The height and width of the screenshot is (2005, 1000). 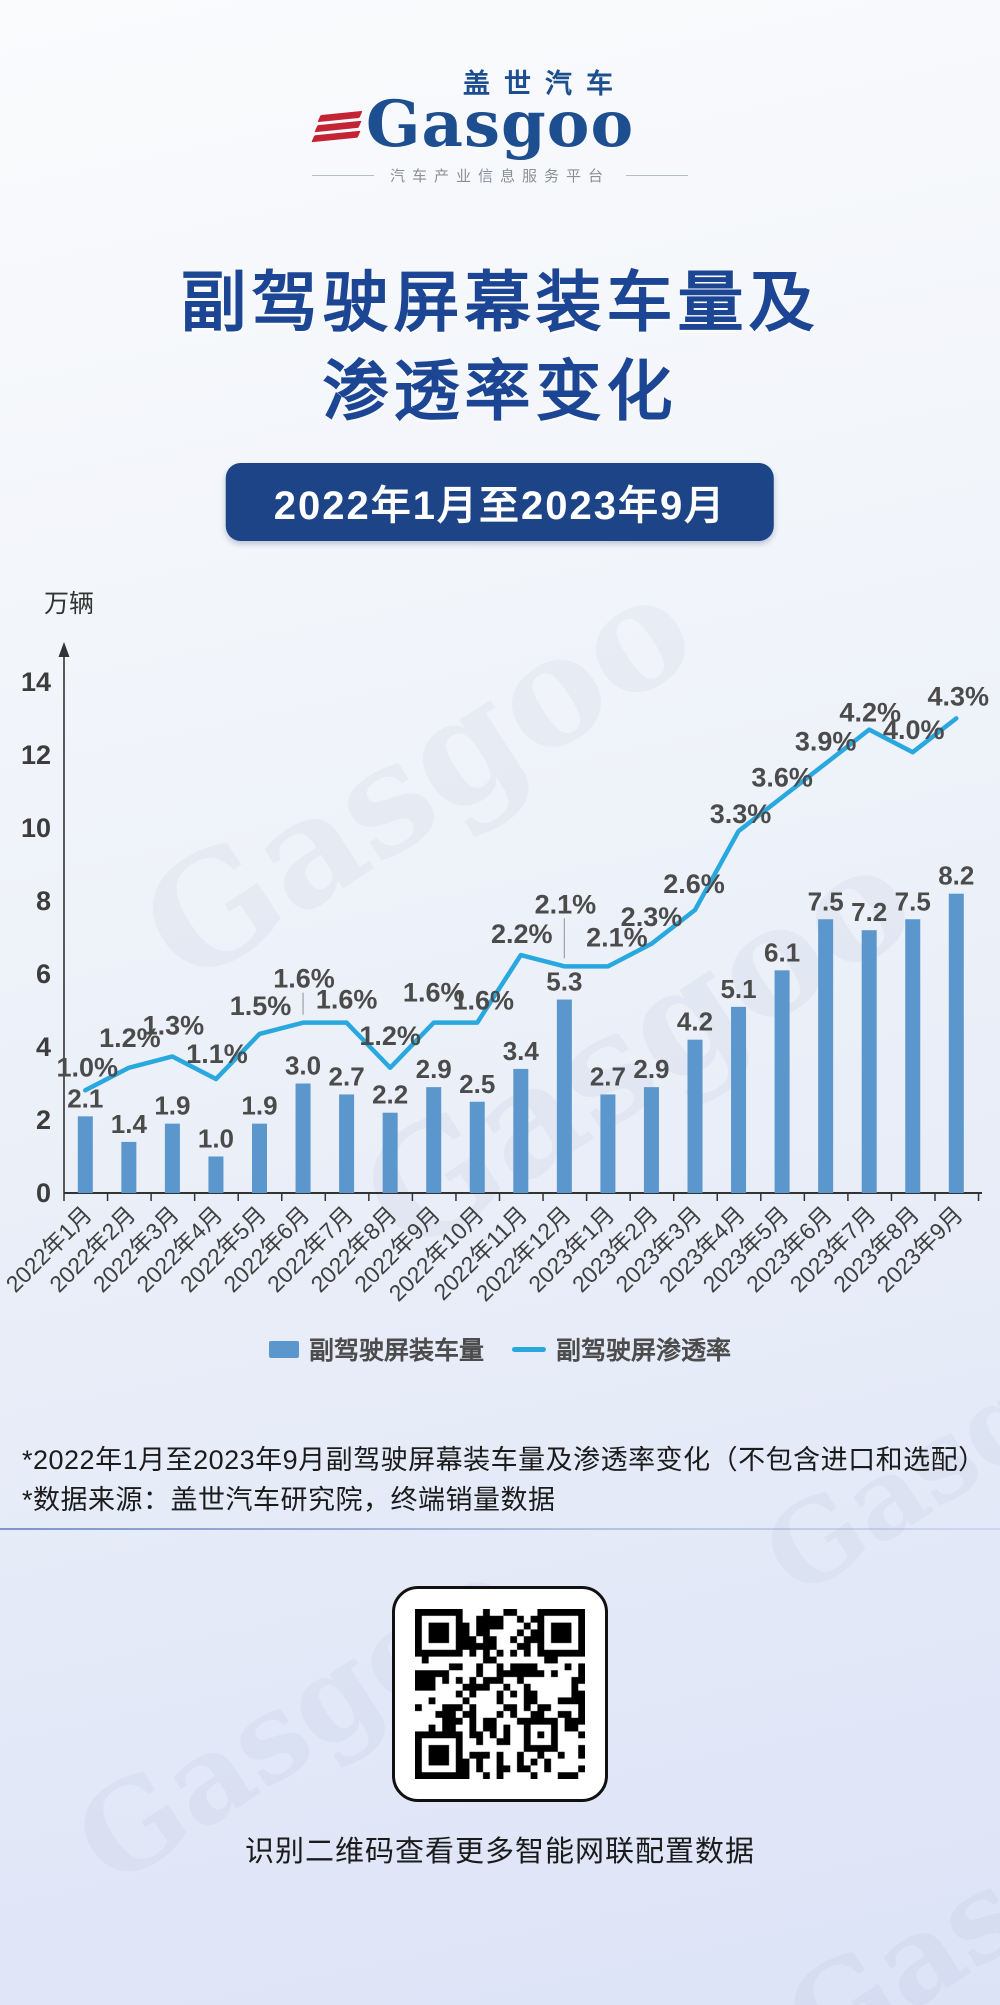 I want to click on footnote-1: *2022年1月至2023年9月副驾驶屏幕装车量及渗透率变化（不包含进口和选配）, so click(x=504, y=1460).